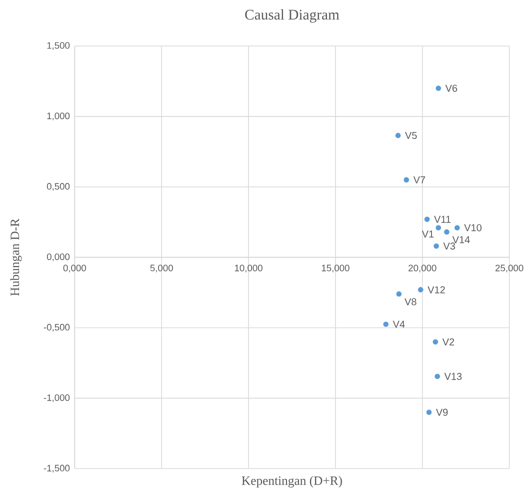 The image size is (526, 490). What do you see at coordinates (16, 257) in the screenshot?
I see `y-axis-title: Hubungan D-R` at bounding box center [16, 257].